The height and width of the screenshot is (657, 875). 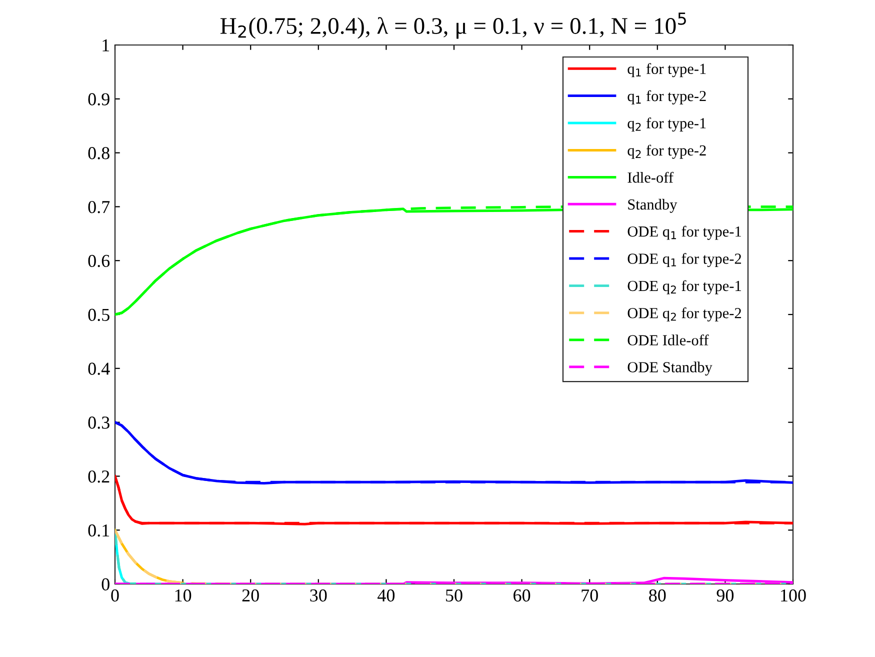 I want to click on legend-label: ODE q$_{2}$ for type-2, so click(x=685, y=314).